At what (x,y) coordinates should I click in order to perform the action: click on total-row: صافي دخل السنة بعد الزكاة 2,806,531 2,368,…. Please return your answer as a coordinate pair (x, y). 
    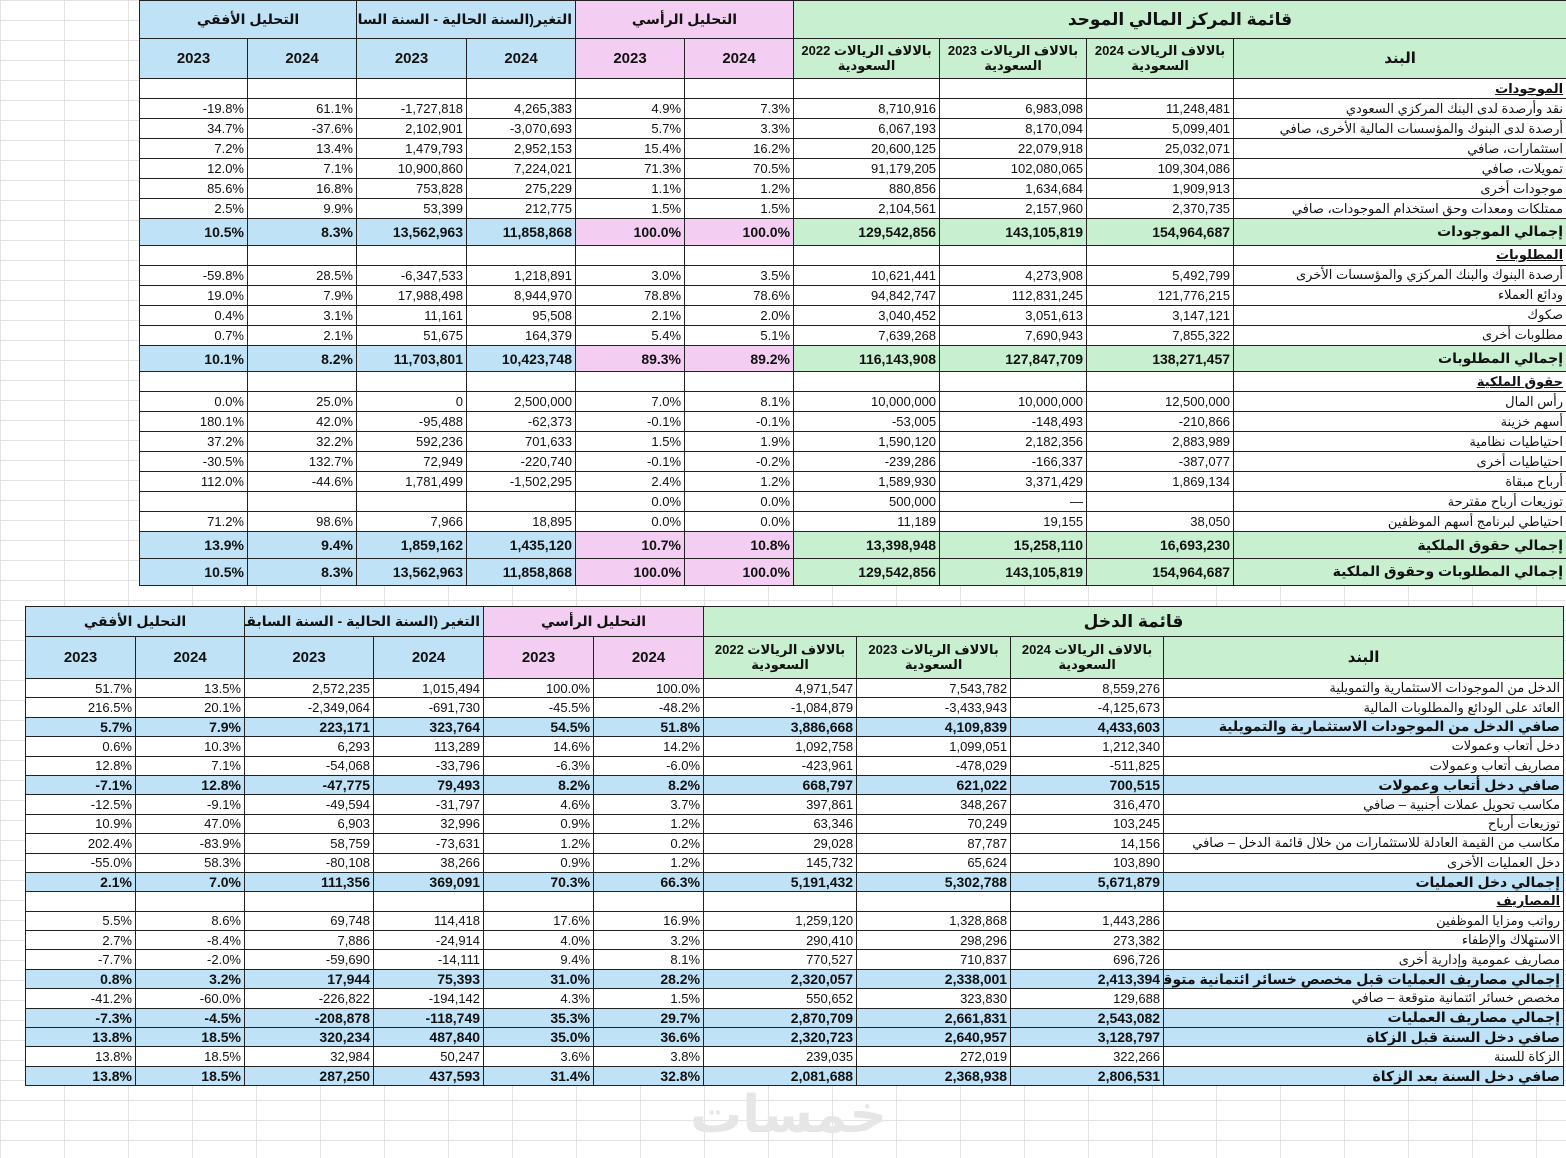
    Looking at the image, I should click on (795, 1076).